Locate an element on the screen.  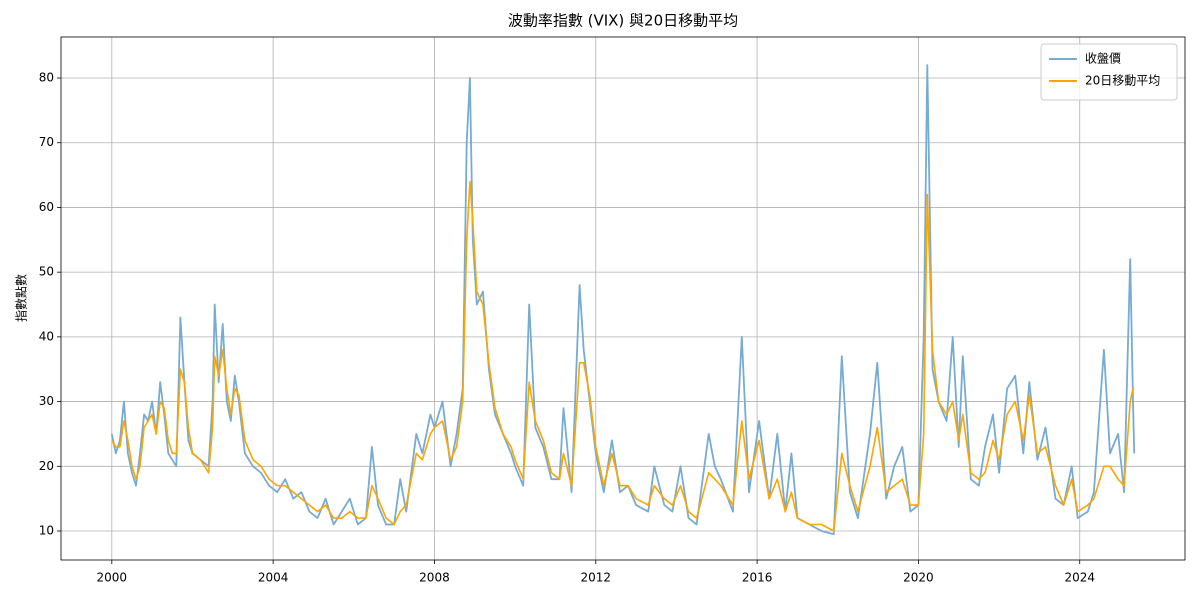
legend-label: 20日移動平均 is located at coordinates (1122, 81).